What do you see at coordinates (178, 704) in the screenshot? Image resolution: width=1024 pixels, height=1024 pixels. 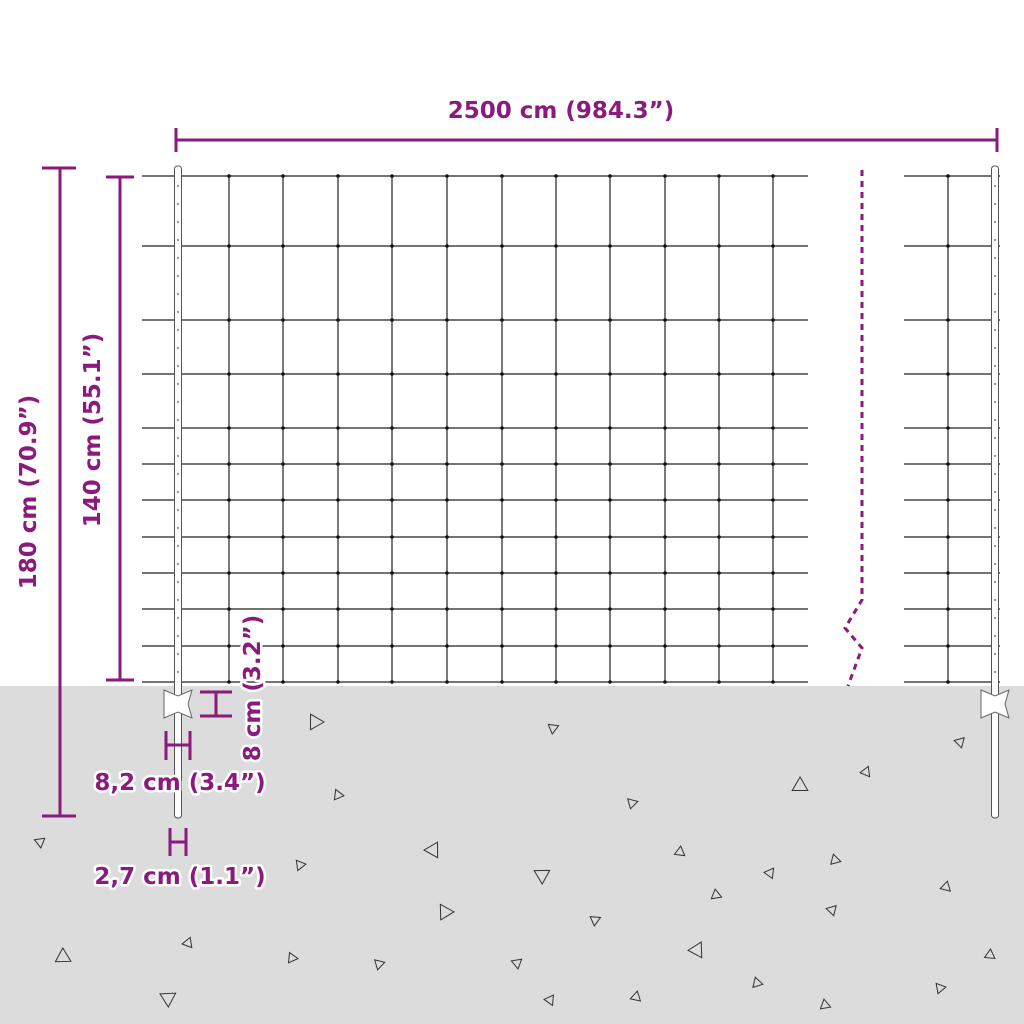 I see `anchor-plate` at bounding box center [178, 704].